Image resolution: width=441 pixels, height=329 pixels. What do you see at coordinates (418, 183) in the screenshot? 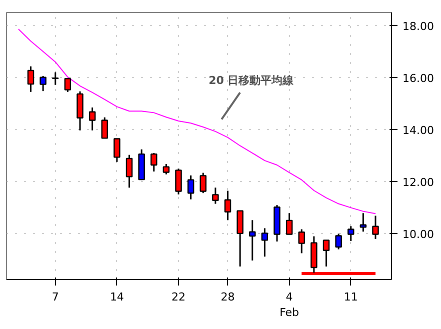
I see `y-tick-label: 12.00` at bounding box center [418, 183].